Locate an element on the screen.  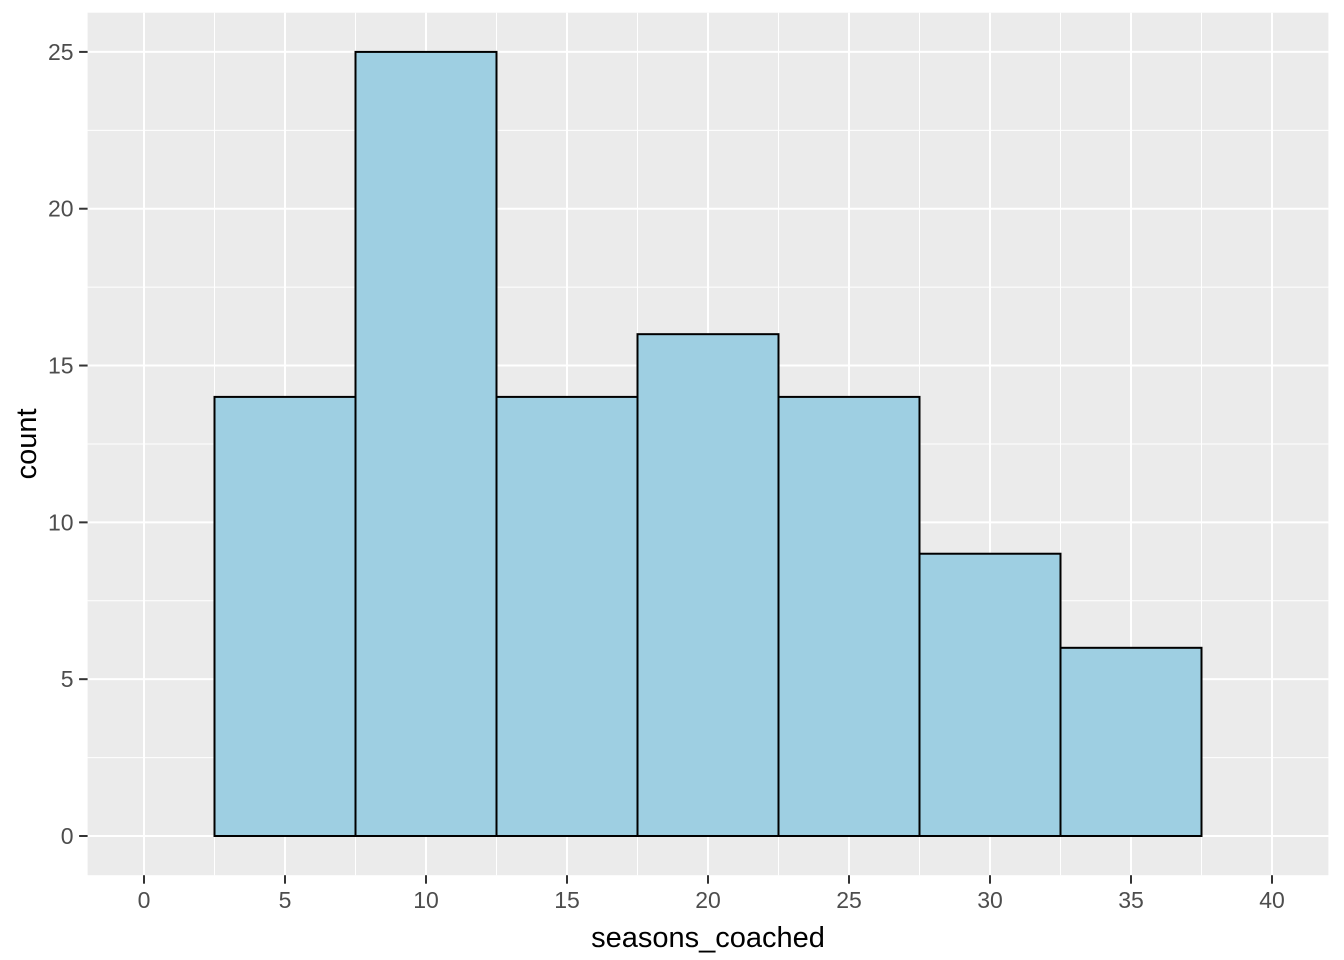
x-tick-label: 5 is located at coordinates (285, 900).